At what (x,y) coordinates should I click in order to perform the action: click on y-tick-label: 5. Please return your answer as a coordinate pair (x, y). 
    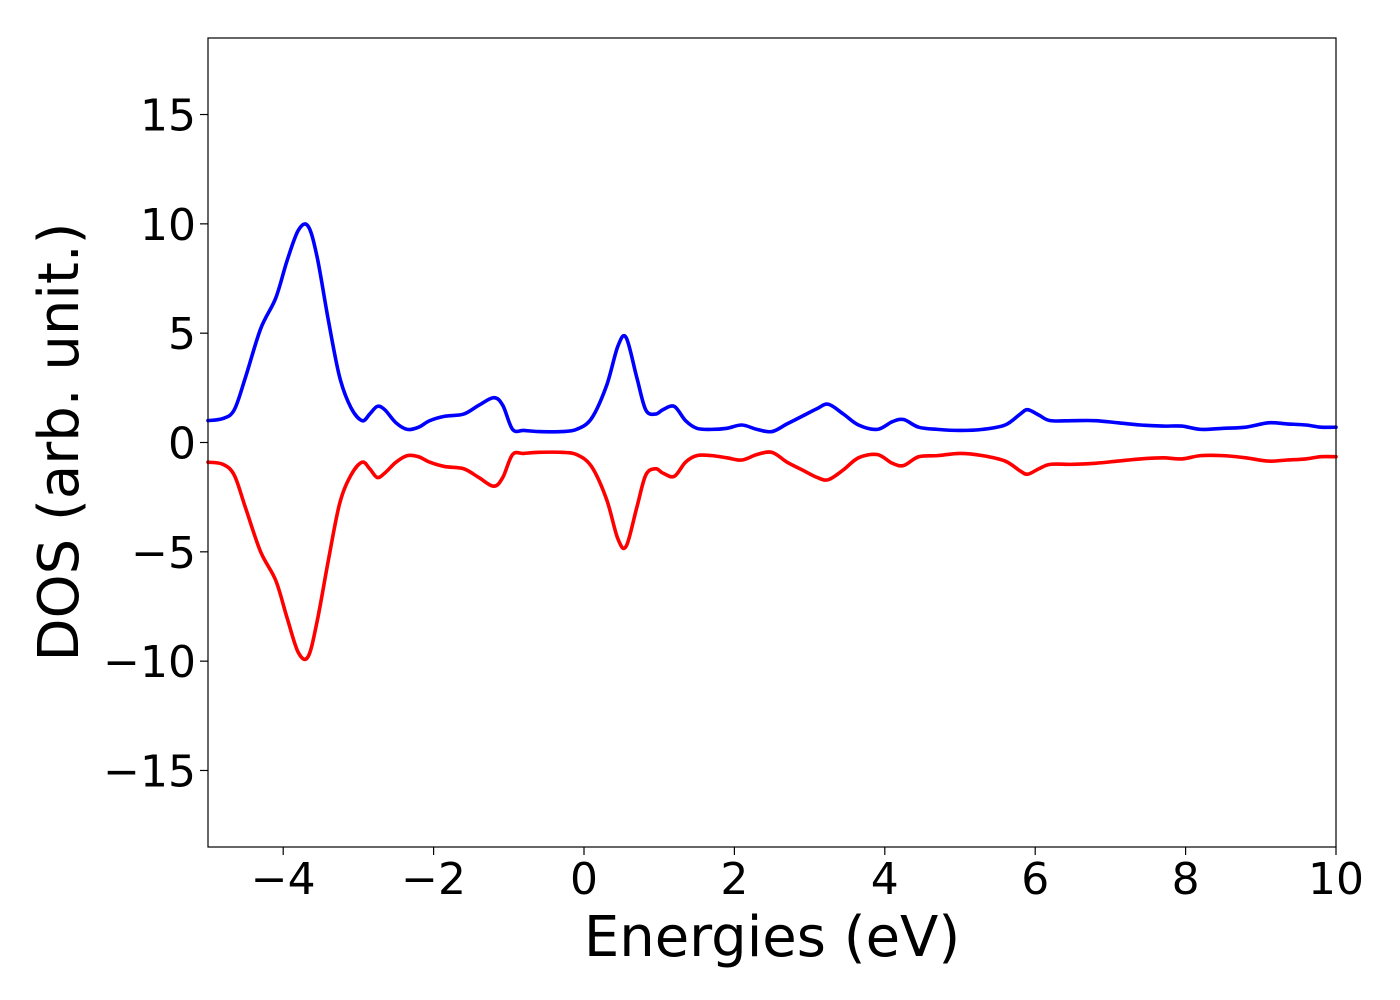
    Looking at the image, I should click on (182, 334).